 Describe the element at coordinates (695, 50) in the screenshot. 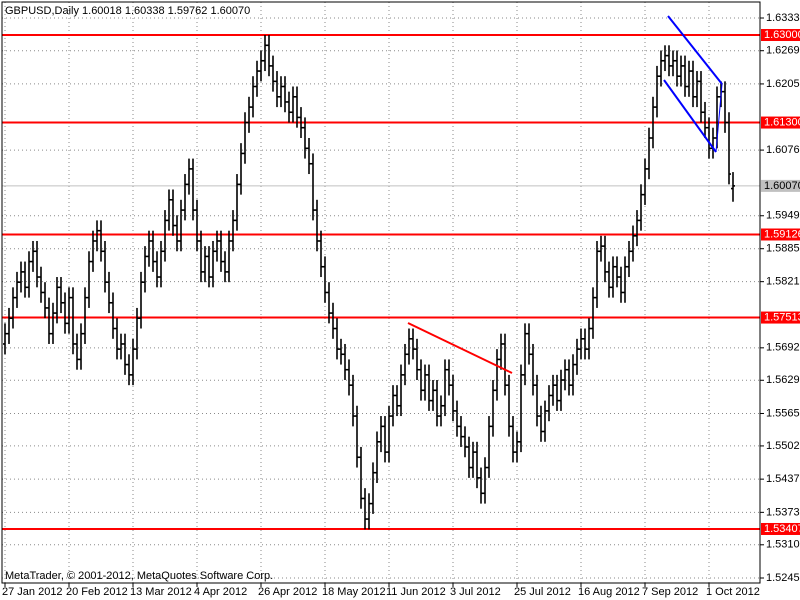

I see `channel-upper` at that location.